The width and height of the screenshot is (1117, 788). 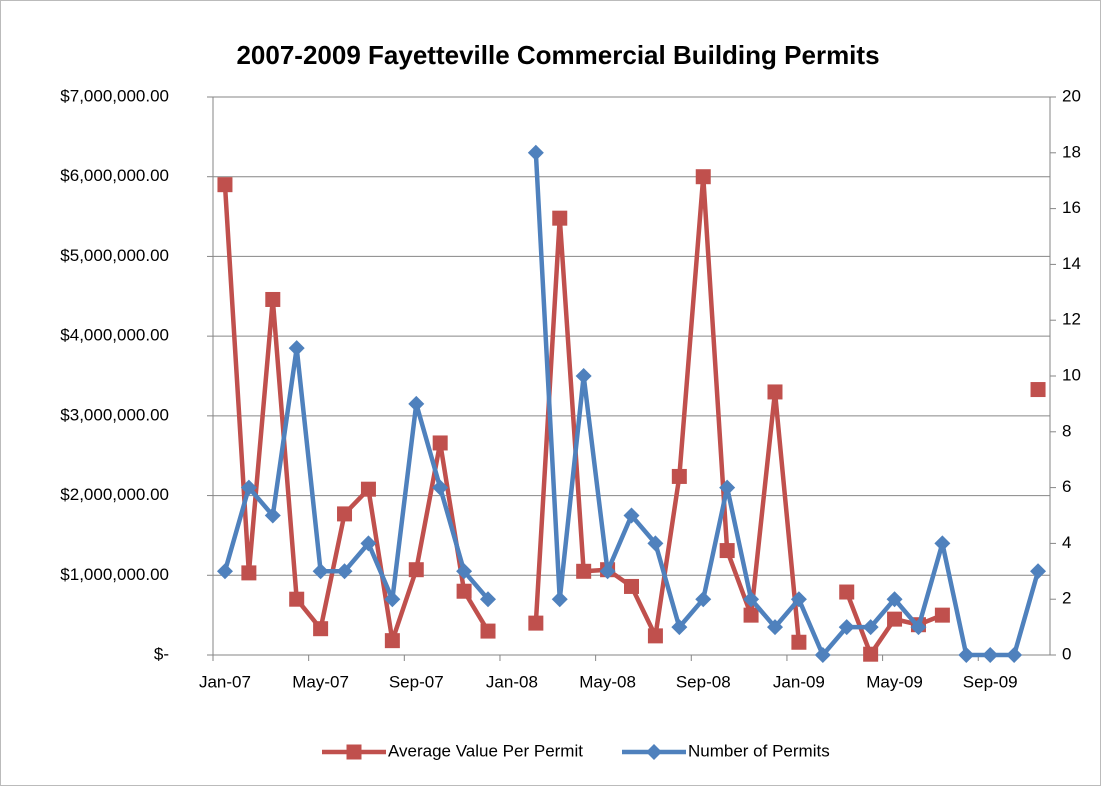 What do you see at coordinates (1071, 319) in the screenshot?
I see `y2-tick-label: 12` at bounding box center [1071, 319].